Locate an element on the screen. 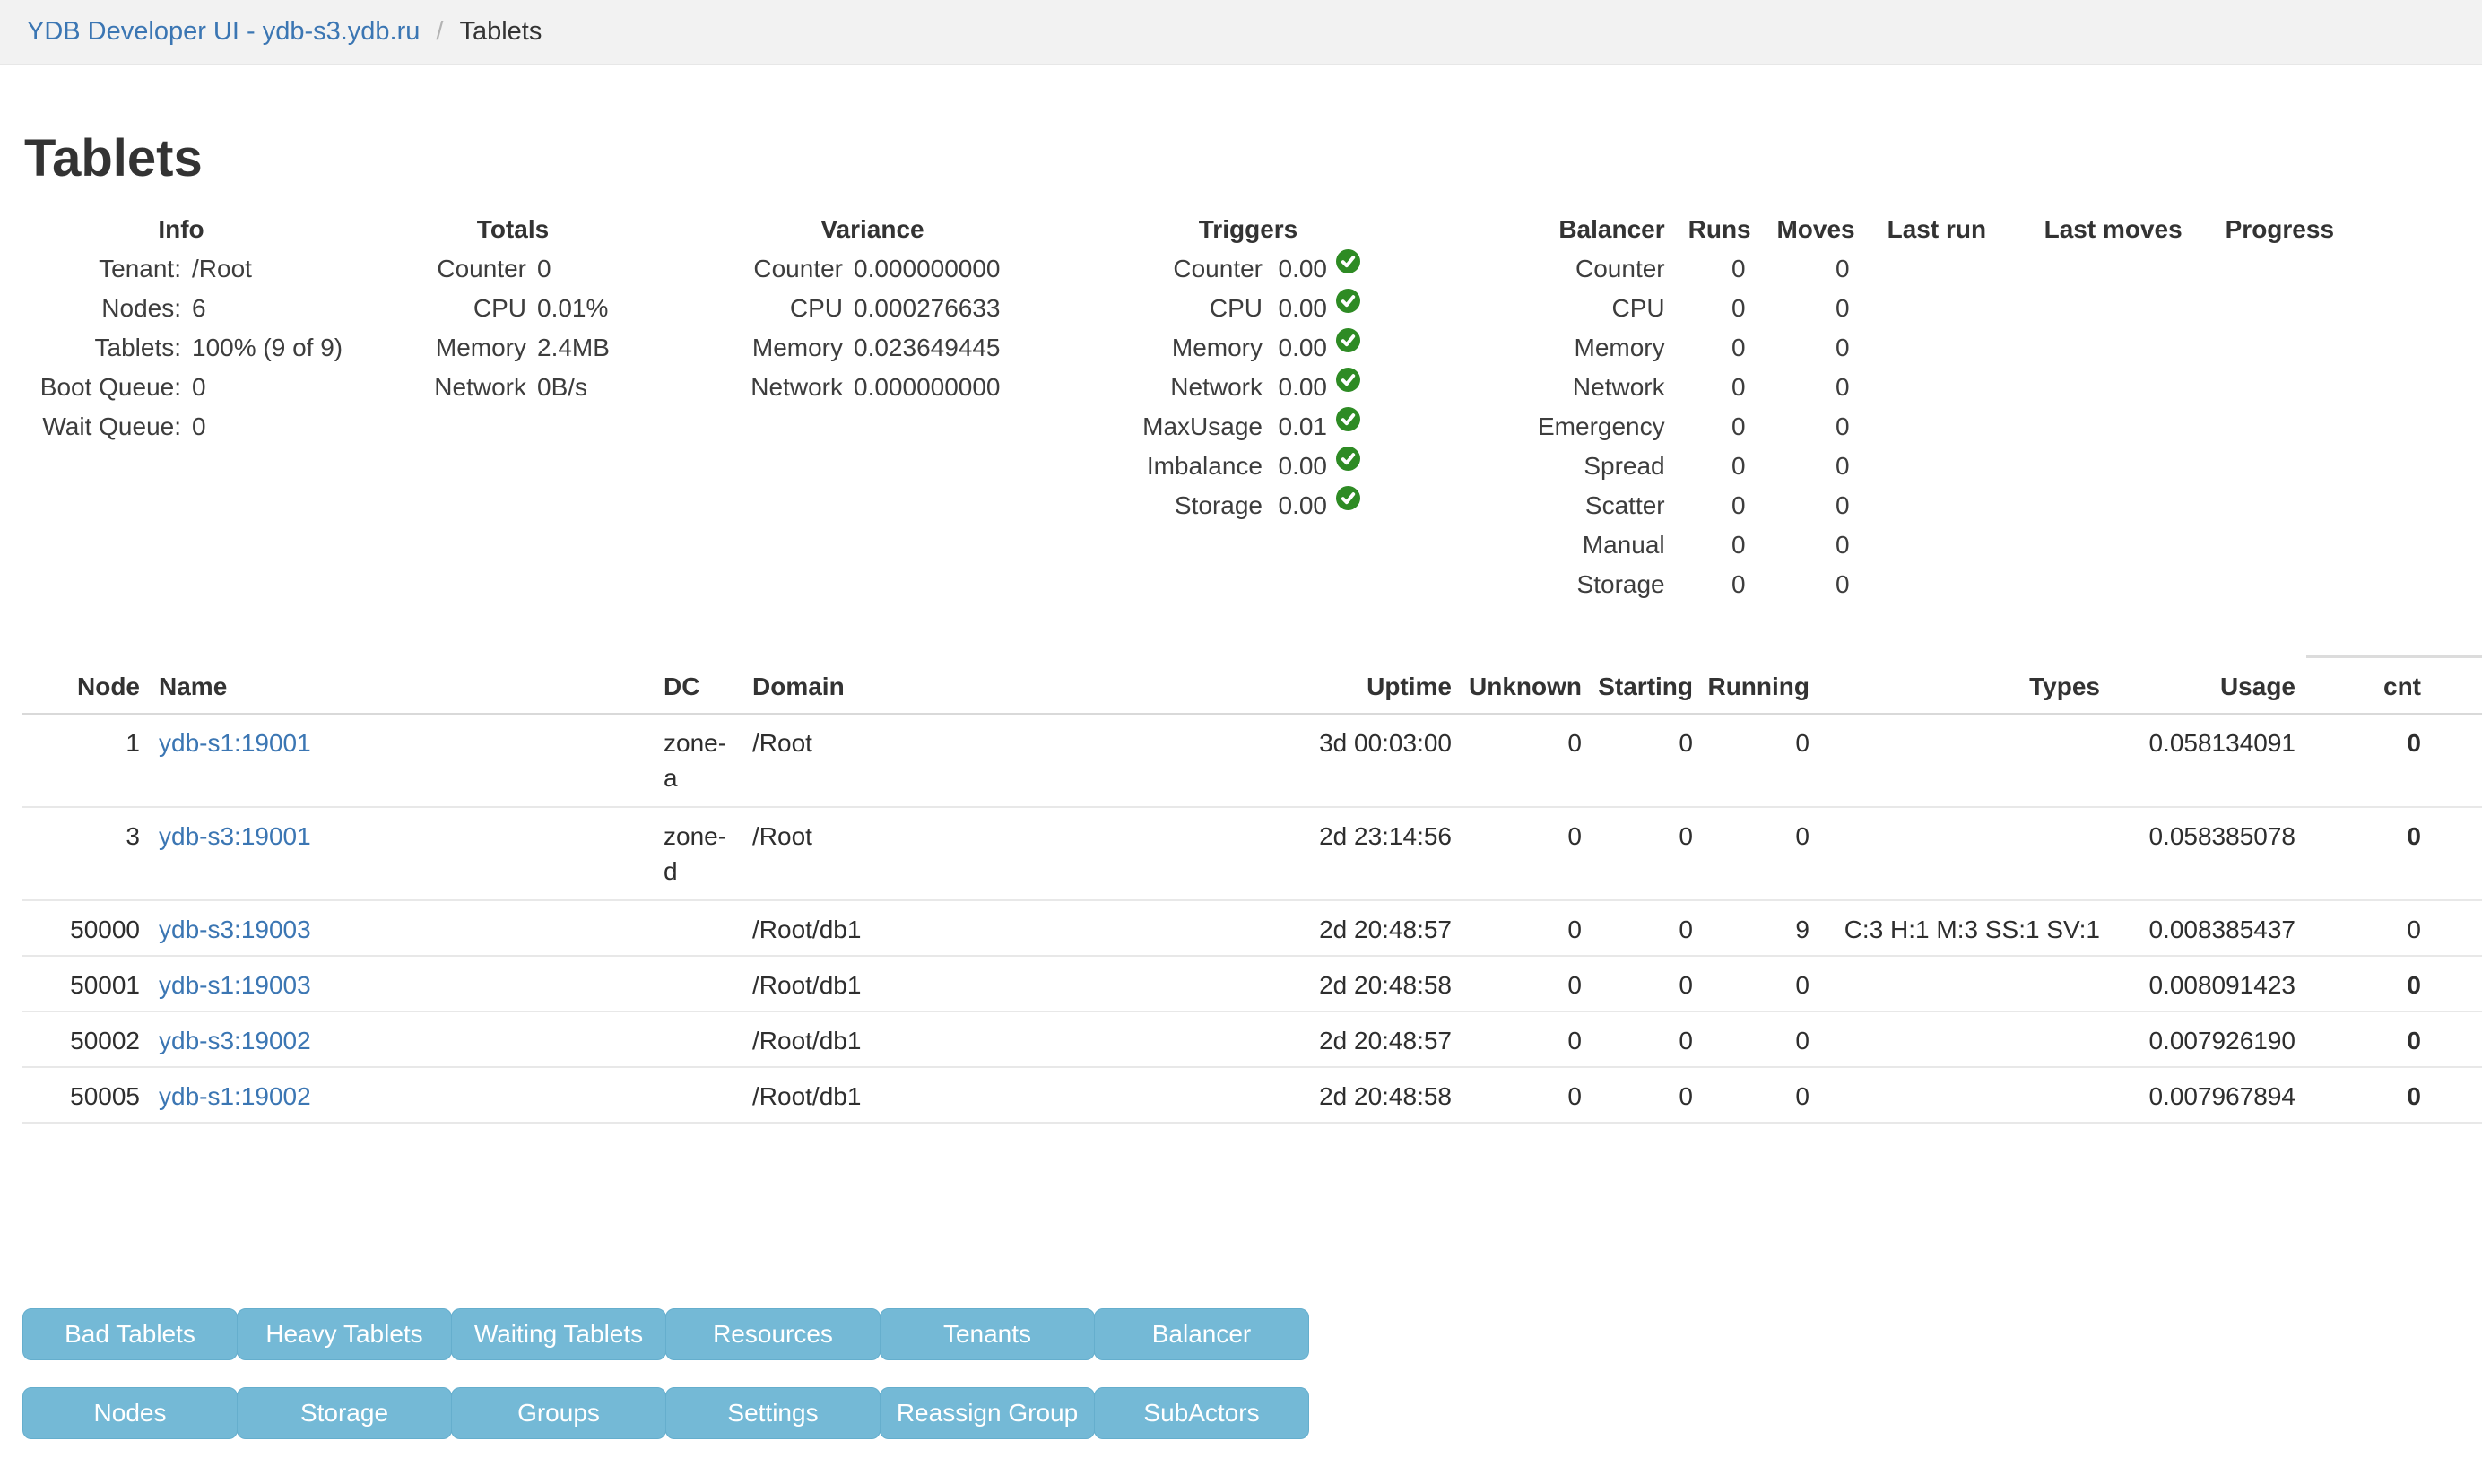 The height and width of the screenshot is (1484, 2482). triggers-row-storage: Storage 0.00 is located at coordinates (1248, 506).